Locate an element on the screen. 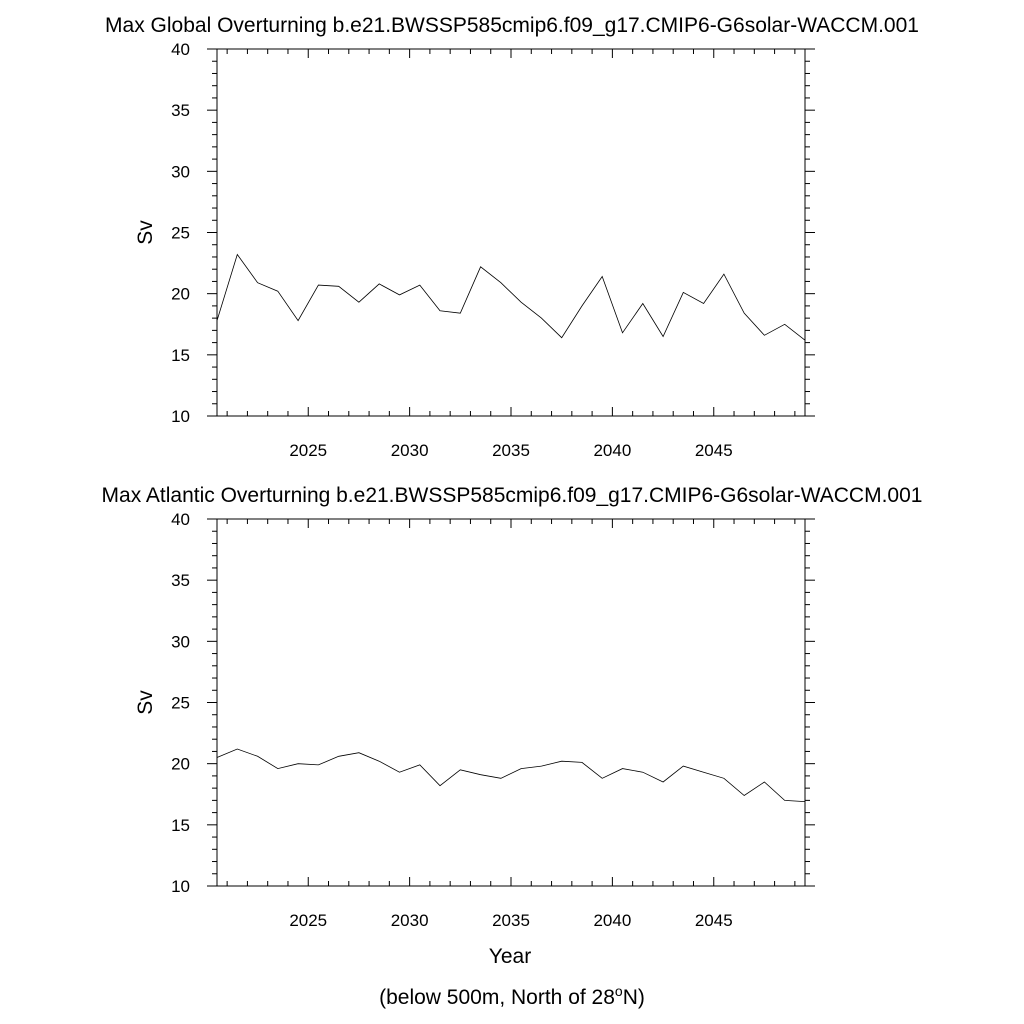 The width and height of the screenshot is (1024, 1024). footnote-superscript: o is located at coordinates (619, 991).